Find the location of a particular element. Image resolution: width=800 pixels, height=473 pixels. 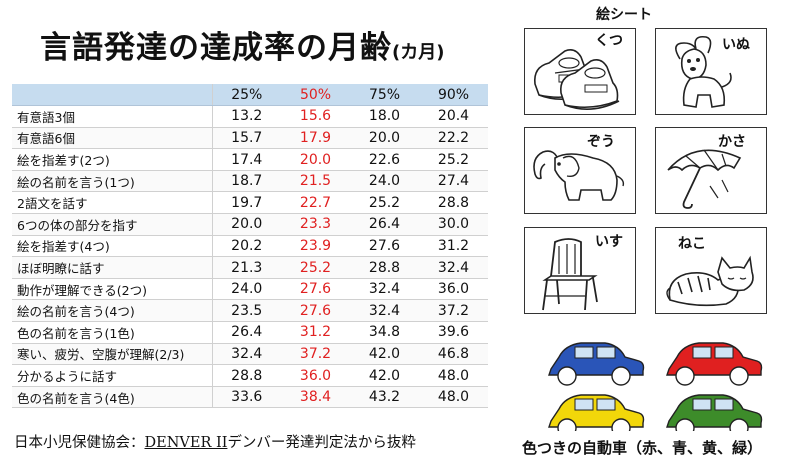

table-row: 分かるように話す 28.8 36.0 42.0 48.0 is located at coordinates (250, 375).